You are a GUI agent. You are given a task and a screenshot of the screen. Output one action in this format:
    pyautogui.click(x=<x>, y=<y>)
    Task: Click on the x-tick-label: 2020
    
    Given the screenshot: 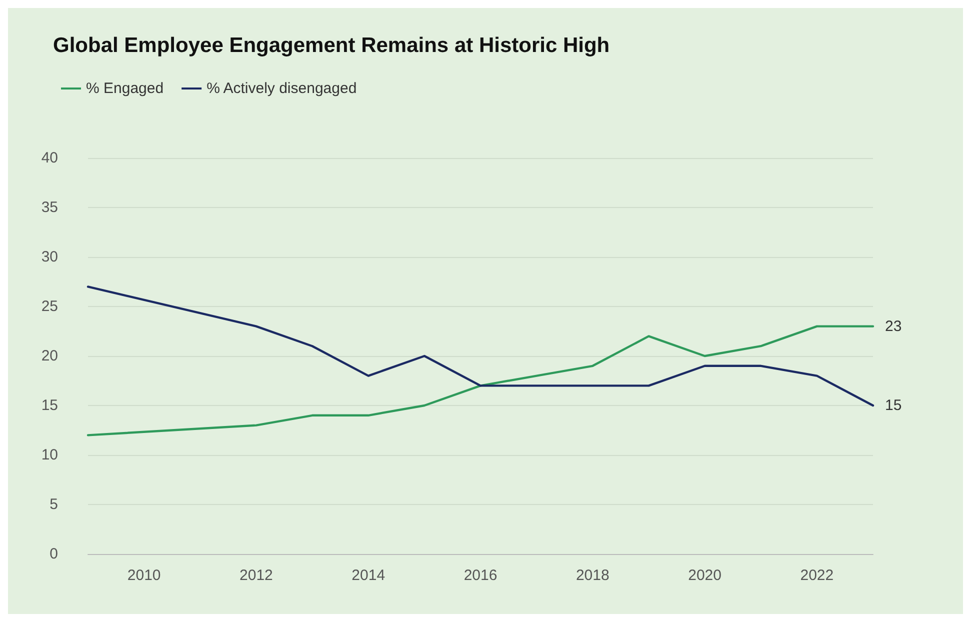 What is the action you would take?
    pyautogui.click(x=705, y=575)
    